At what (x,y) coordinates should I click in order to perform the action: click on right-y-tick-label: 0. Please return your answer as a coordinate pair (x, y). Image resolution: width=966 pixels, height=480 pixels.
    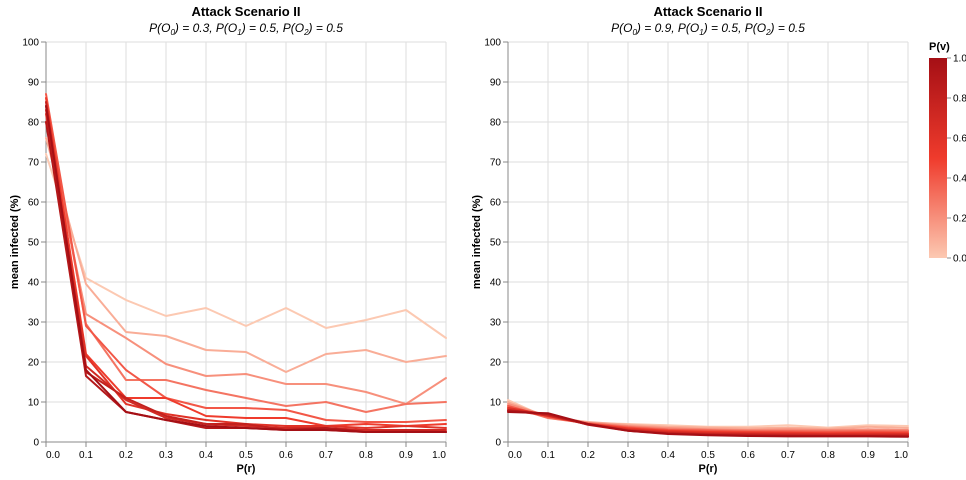
    Looking at the image, I should click on (498, 443).